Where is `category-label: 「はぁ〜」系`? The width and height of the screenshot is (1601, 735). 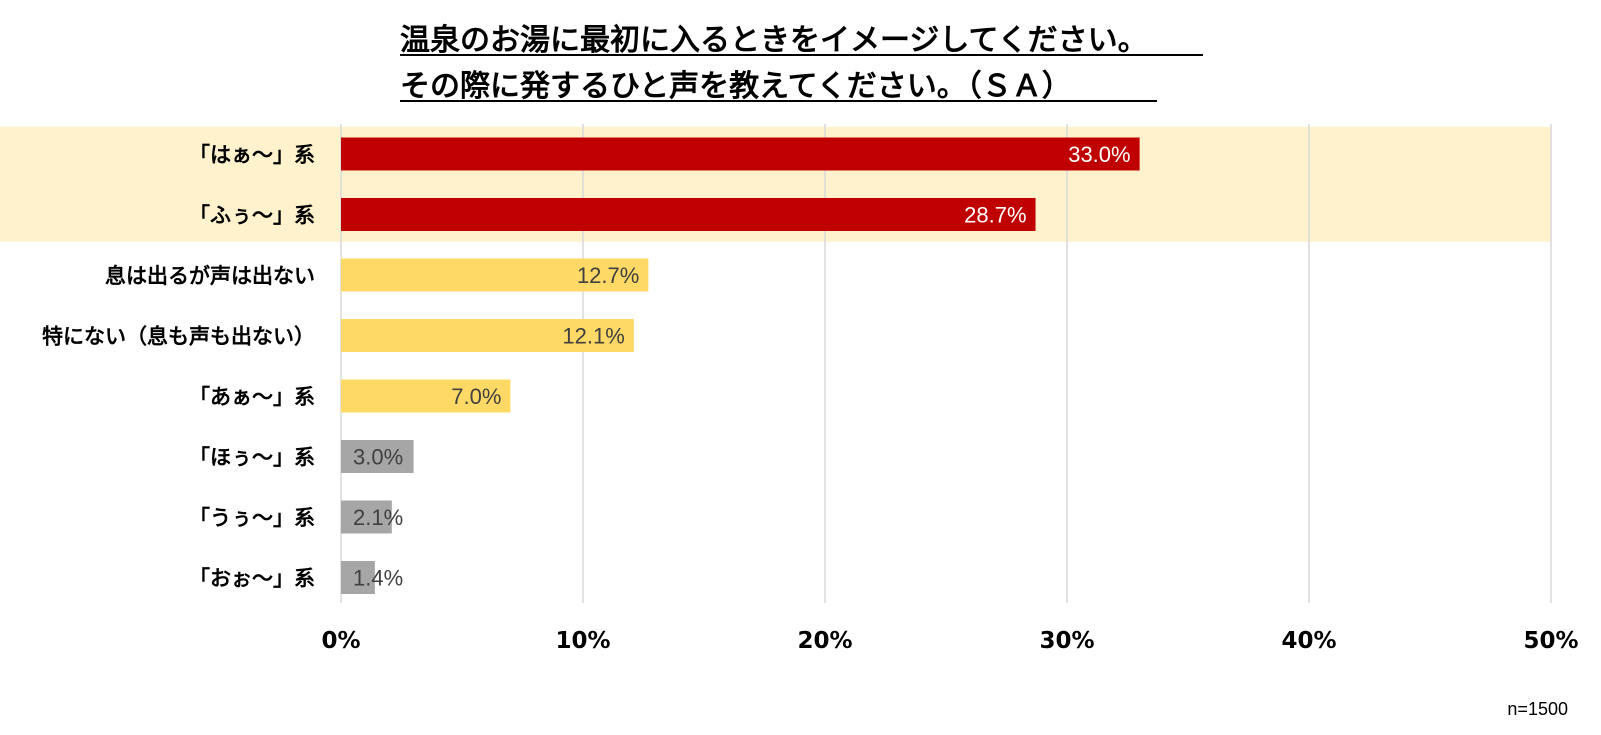 category-label: 「はぁ〜」系 is located at coordinates (252, 155).